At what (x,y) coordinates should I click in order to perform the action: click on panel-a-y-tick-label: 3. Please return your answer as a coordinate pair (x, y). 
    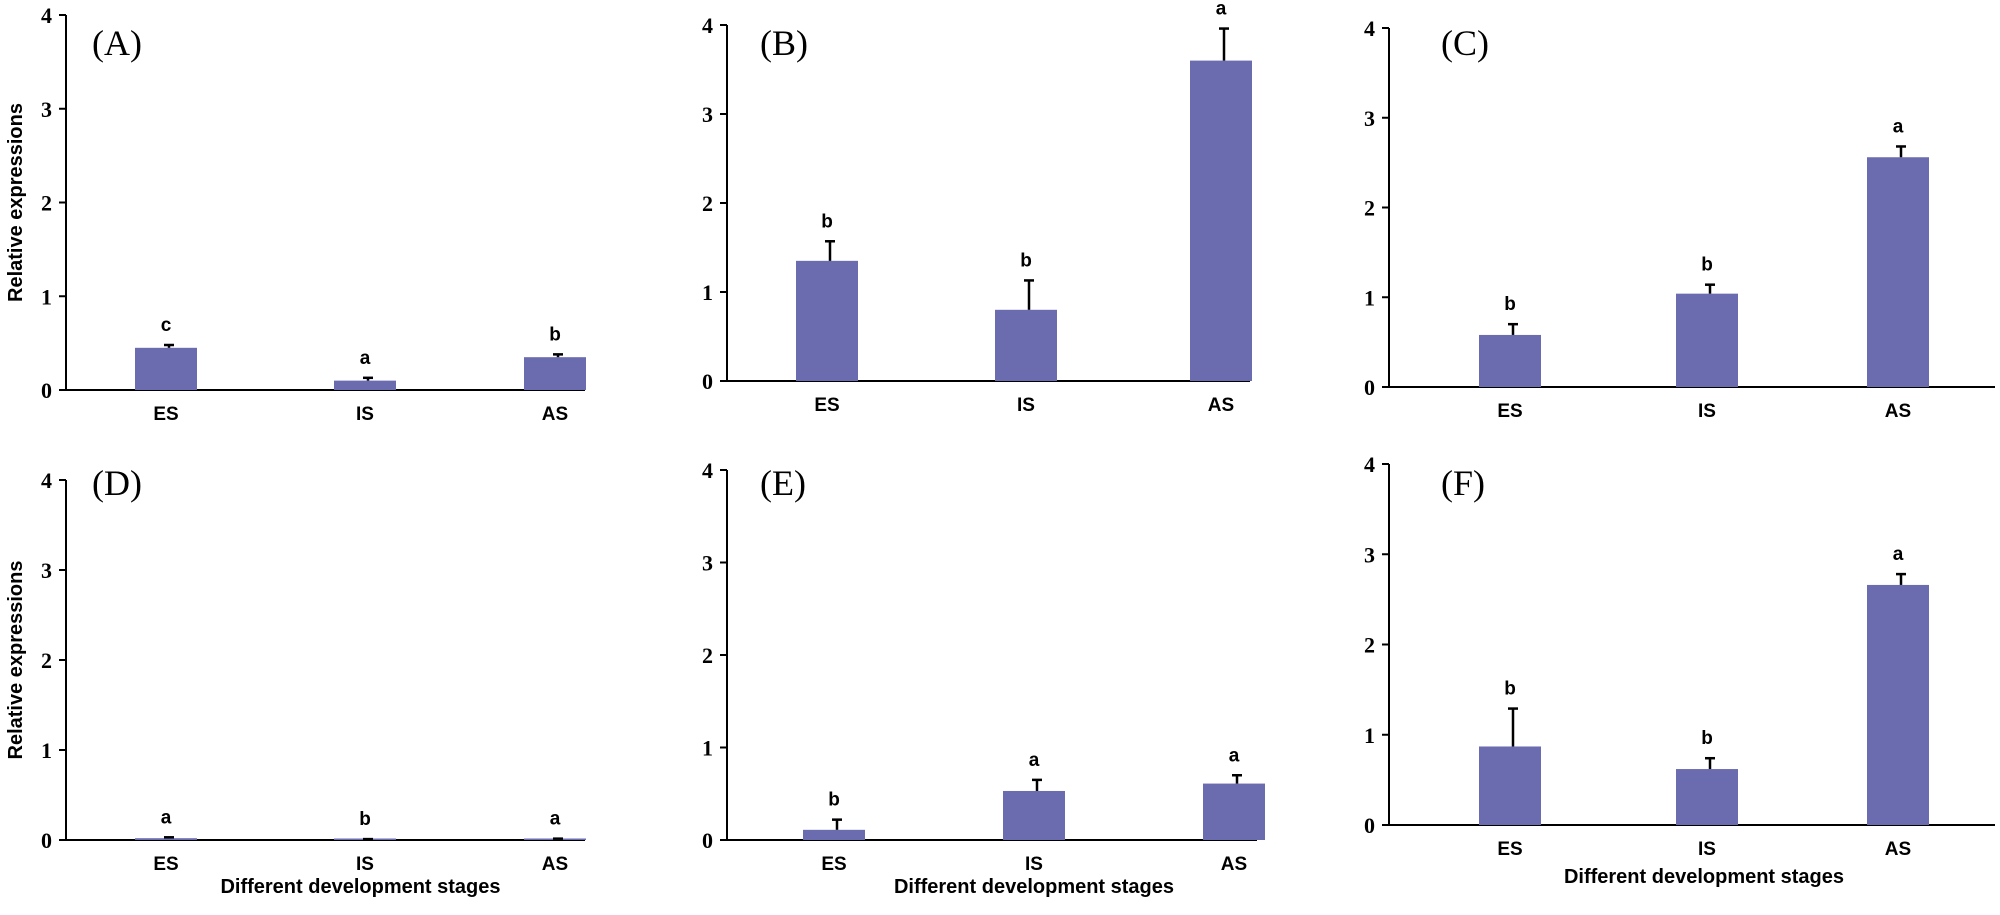
    Looking at the image, I should click on (46, 109).